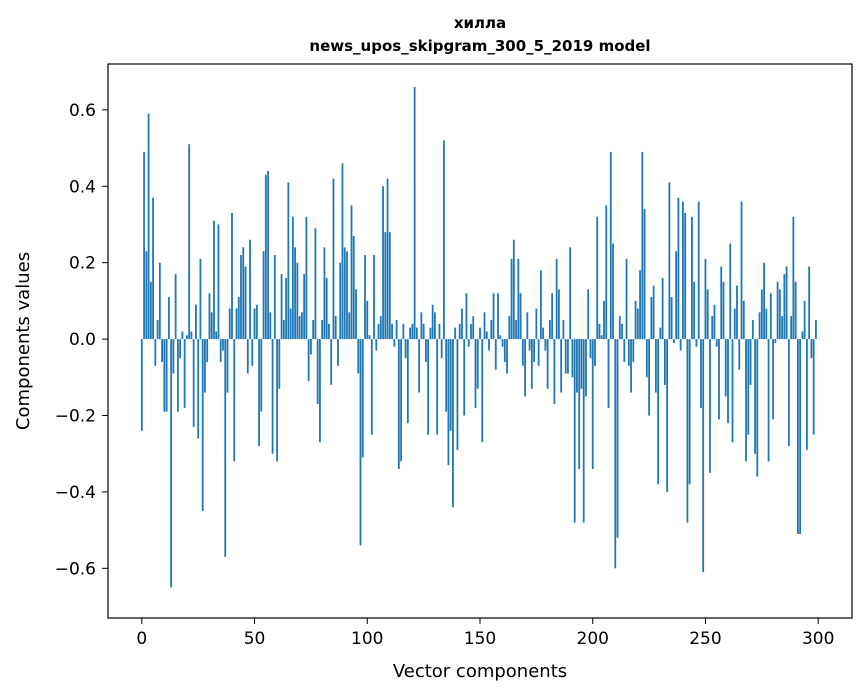 The image size is (867, 696). I want to click on x-tick-label: 250, so click(705, 639).